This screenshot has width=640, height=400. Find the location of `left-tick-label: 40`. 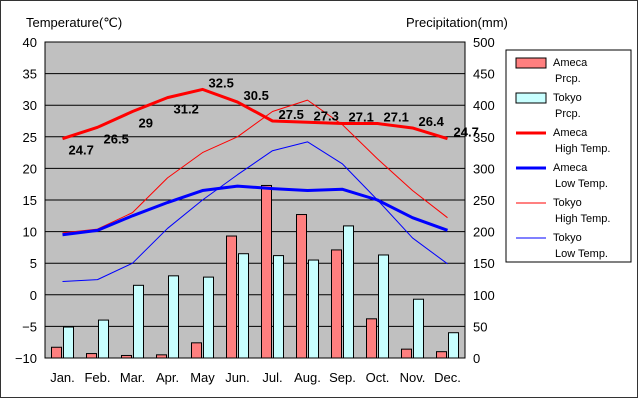

left-tick-label: 40 is located at coordinates (30, 42).